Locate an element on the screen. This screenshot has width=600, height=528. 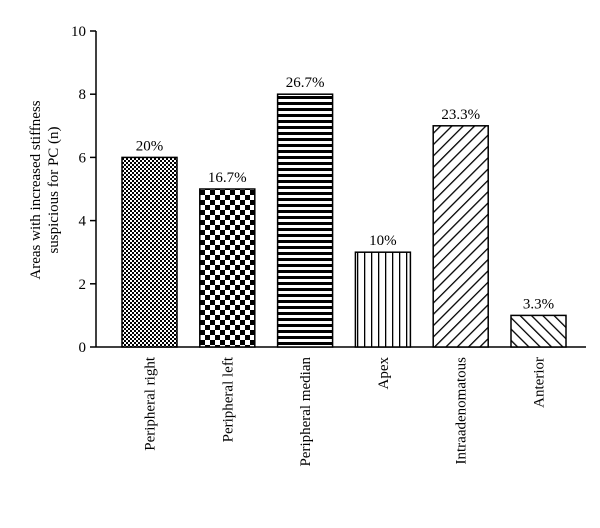
y-tick-label: 0 is located at coordinates (83, 348).